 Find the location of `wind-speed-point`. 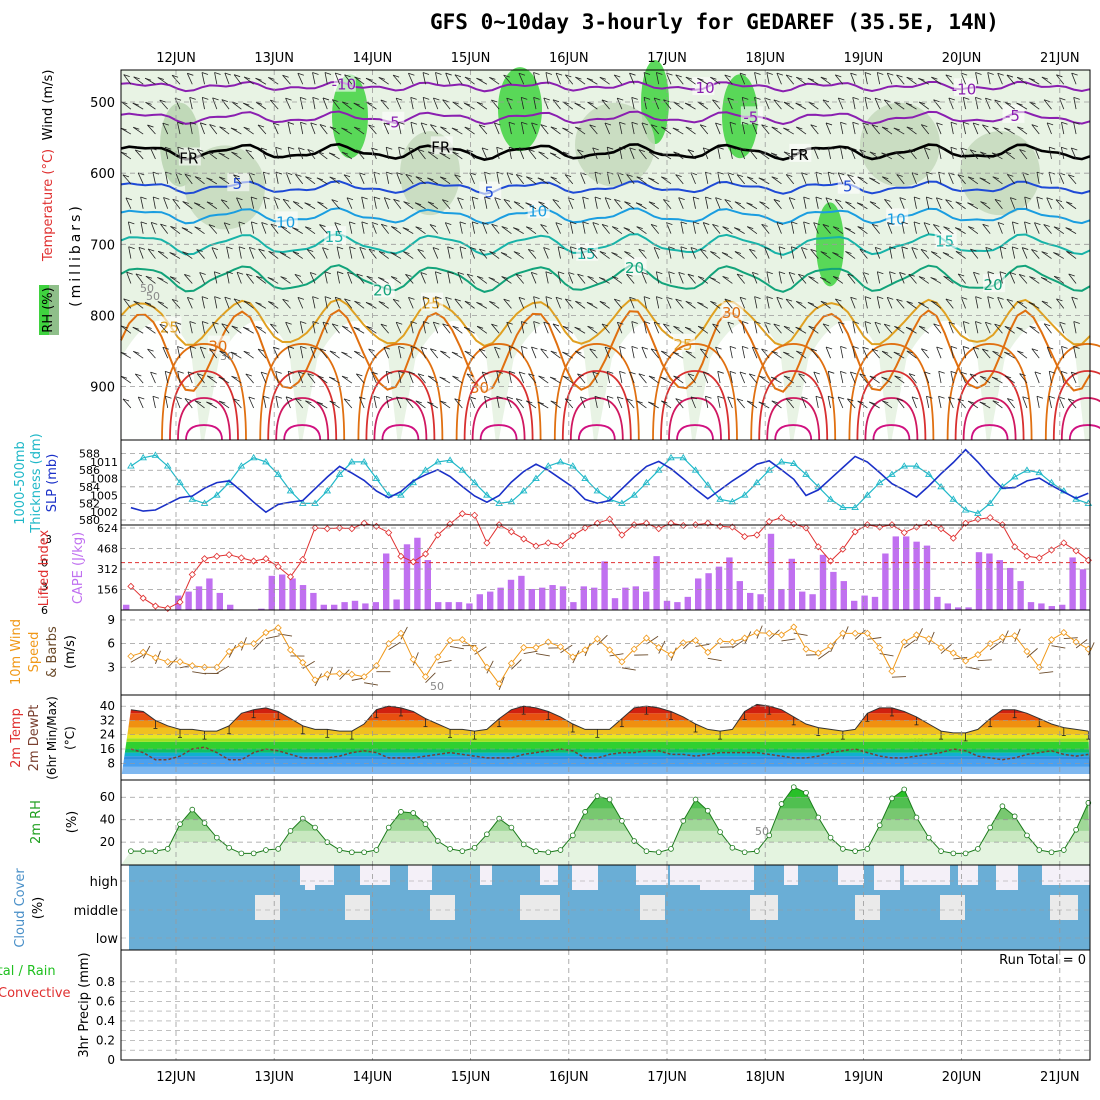

wind-speed-point is located at coordinates (192, 666).